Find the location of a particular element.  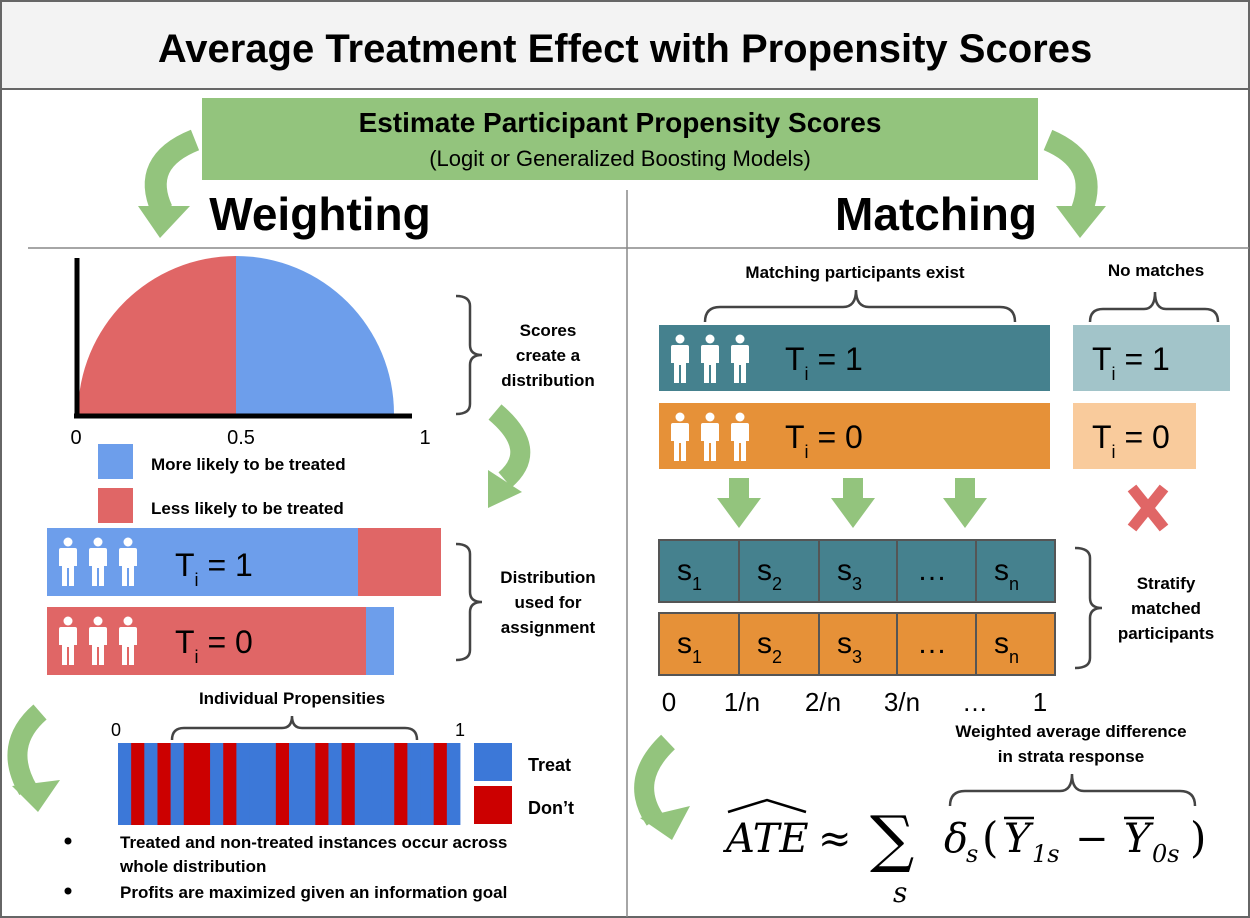

nomatch-box-treated: Ti = 1 is located at coordinates (1151, 358).